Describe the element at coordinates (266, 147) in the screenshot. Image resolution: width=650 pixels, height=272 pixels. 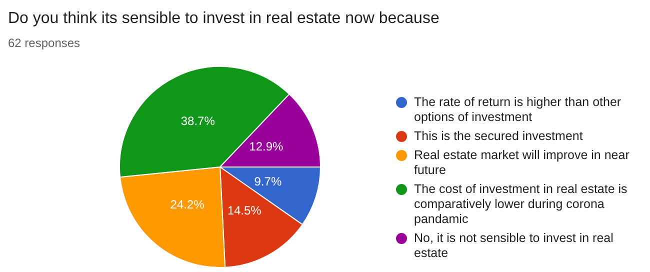
I see `data-label: 12.9%` at that location.